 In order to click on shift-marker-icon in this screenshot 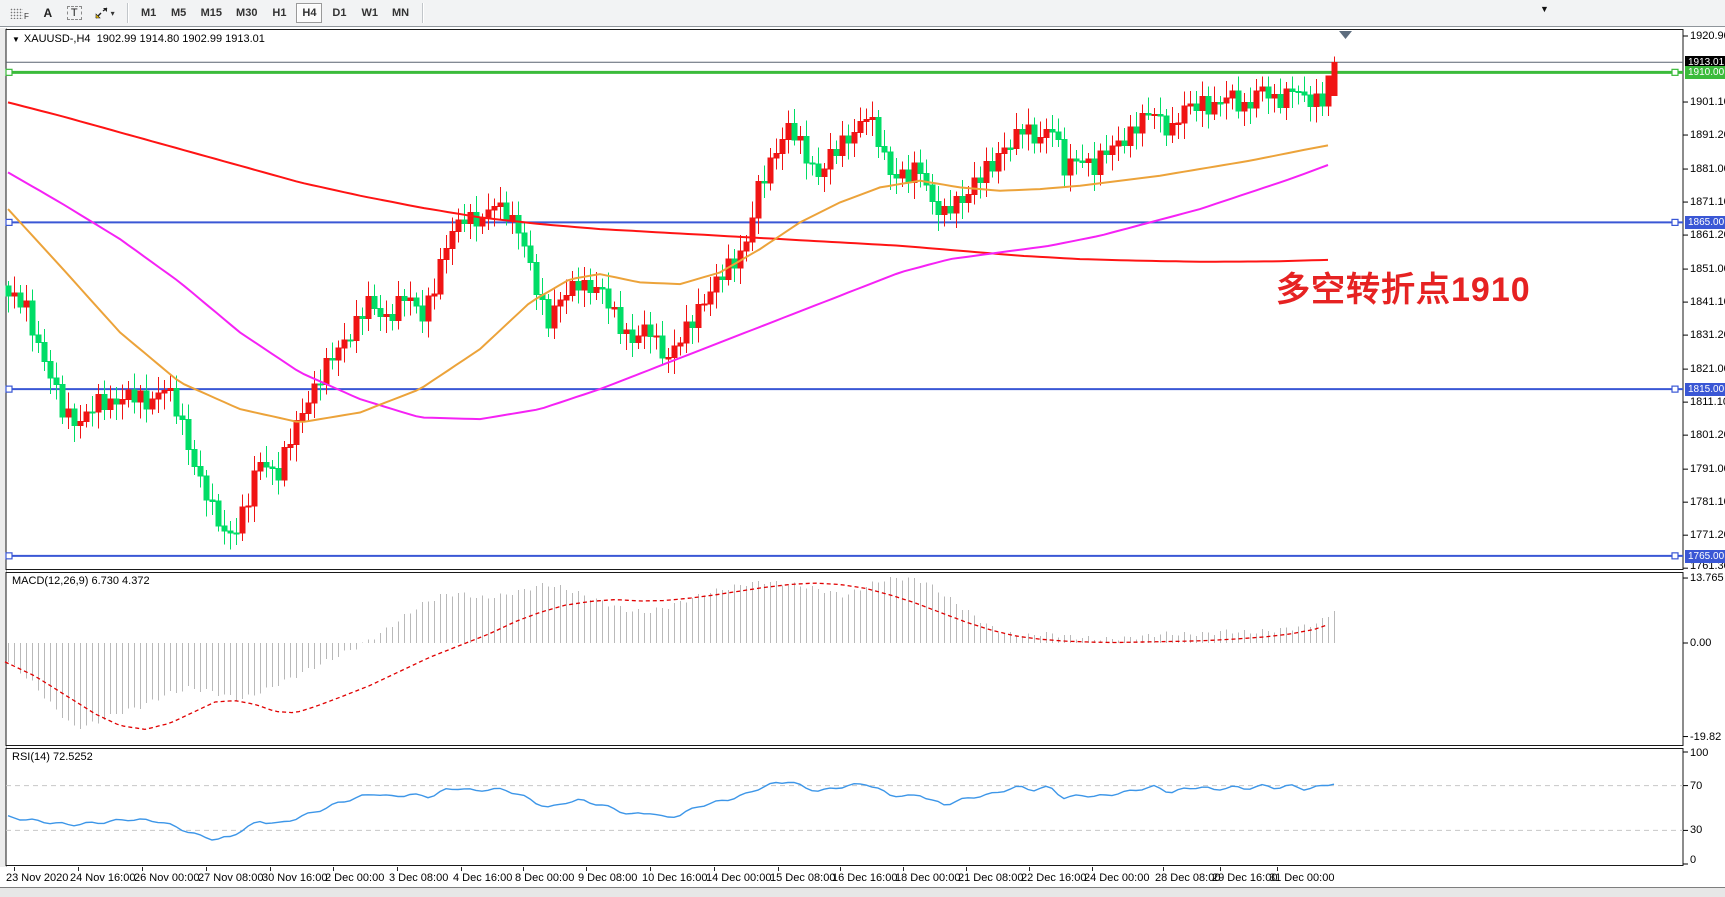, I will do `click(1345, 35)`.